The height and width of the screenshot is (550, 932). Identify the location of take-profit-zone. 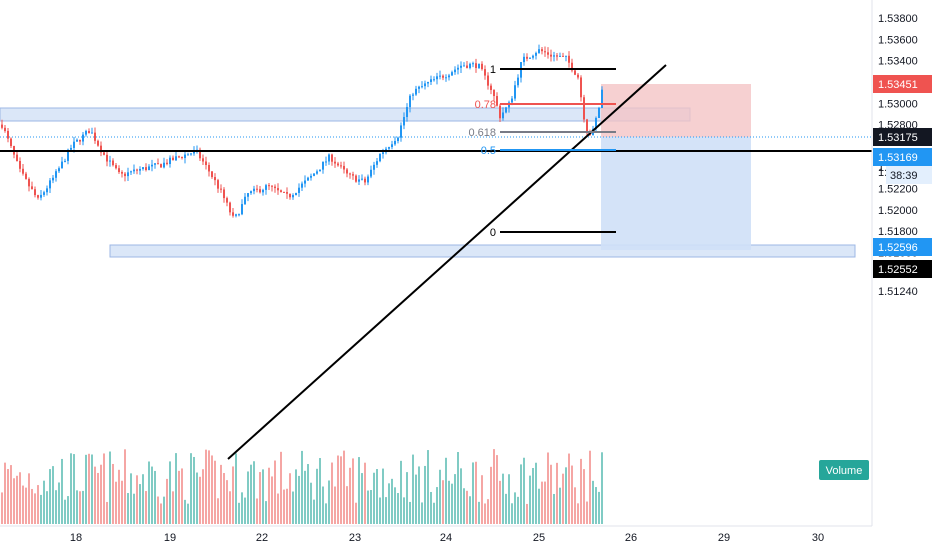
(676, 193).